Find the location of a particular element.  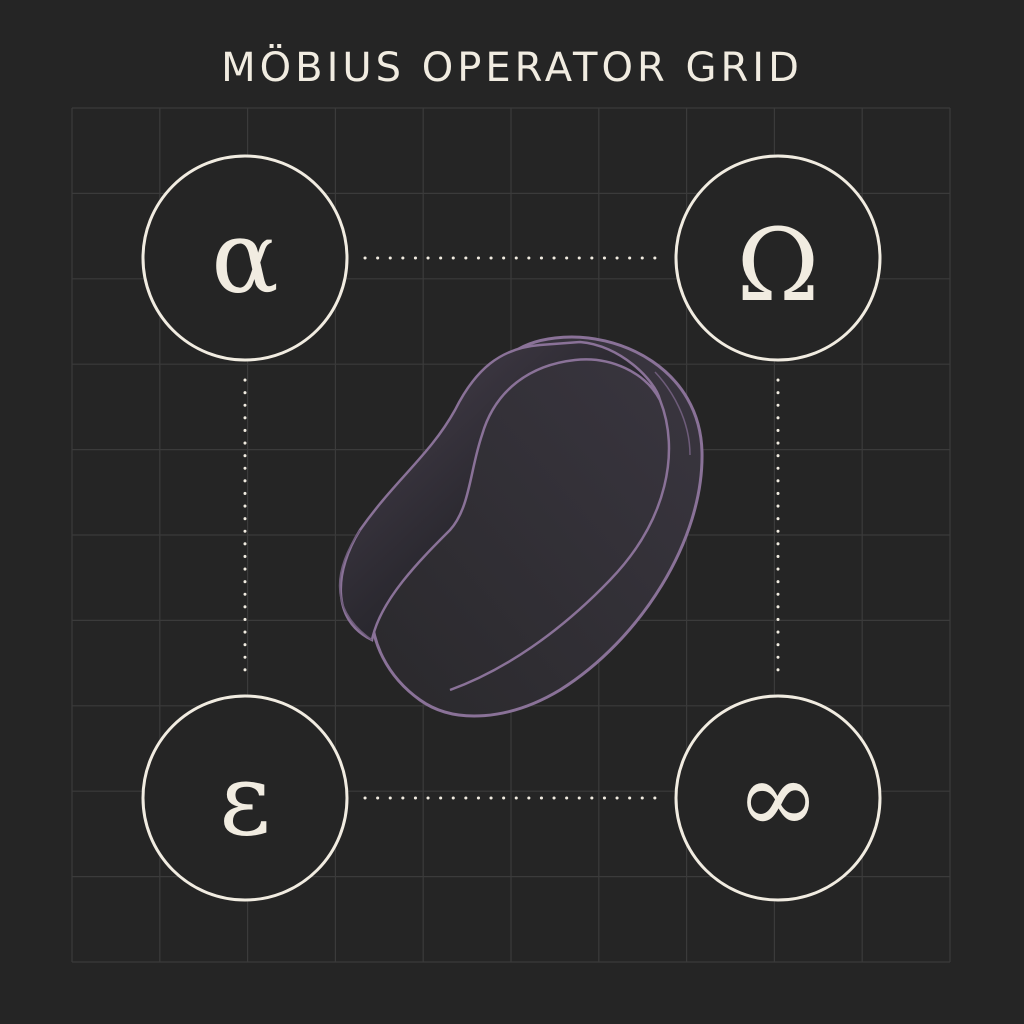

infinity-glyph: ∞ is located at coordinates (777, 797).